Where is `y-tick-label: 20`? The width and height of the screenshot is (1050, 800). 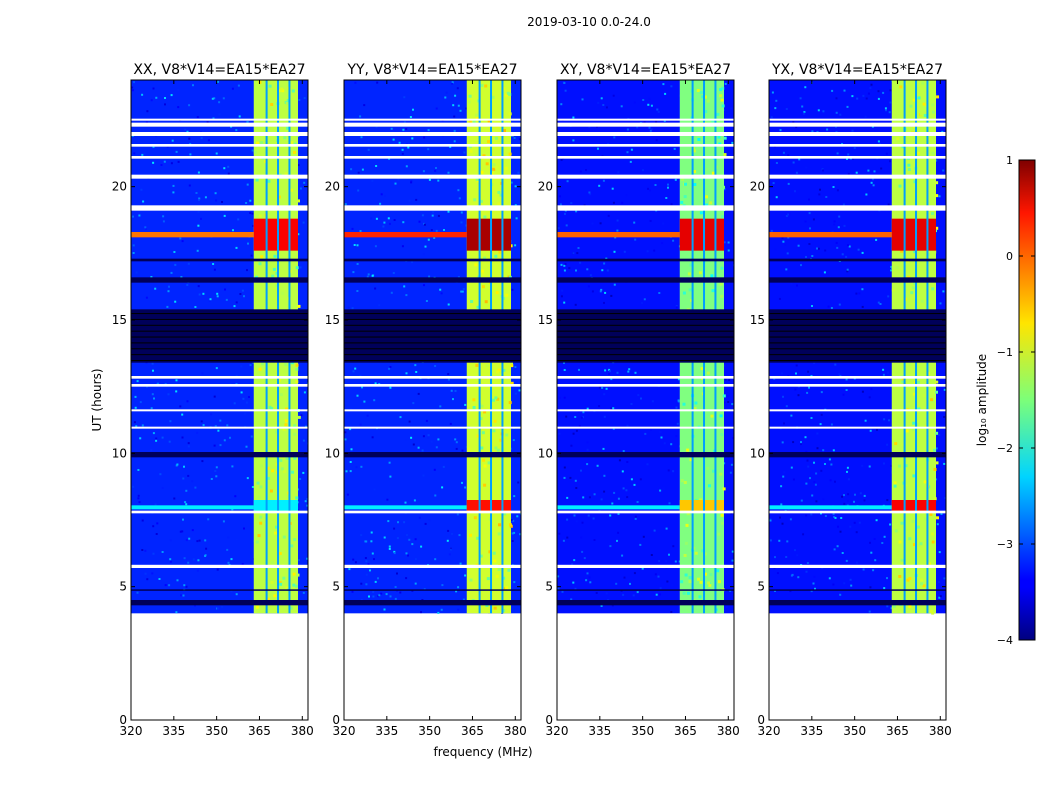
y-tick-label: 20 is located at coordinates (332, 187).